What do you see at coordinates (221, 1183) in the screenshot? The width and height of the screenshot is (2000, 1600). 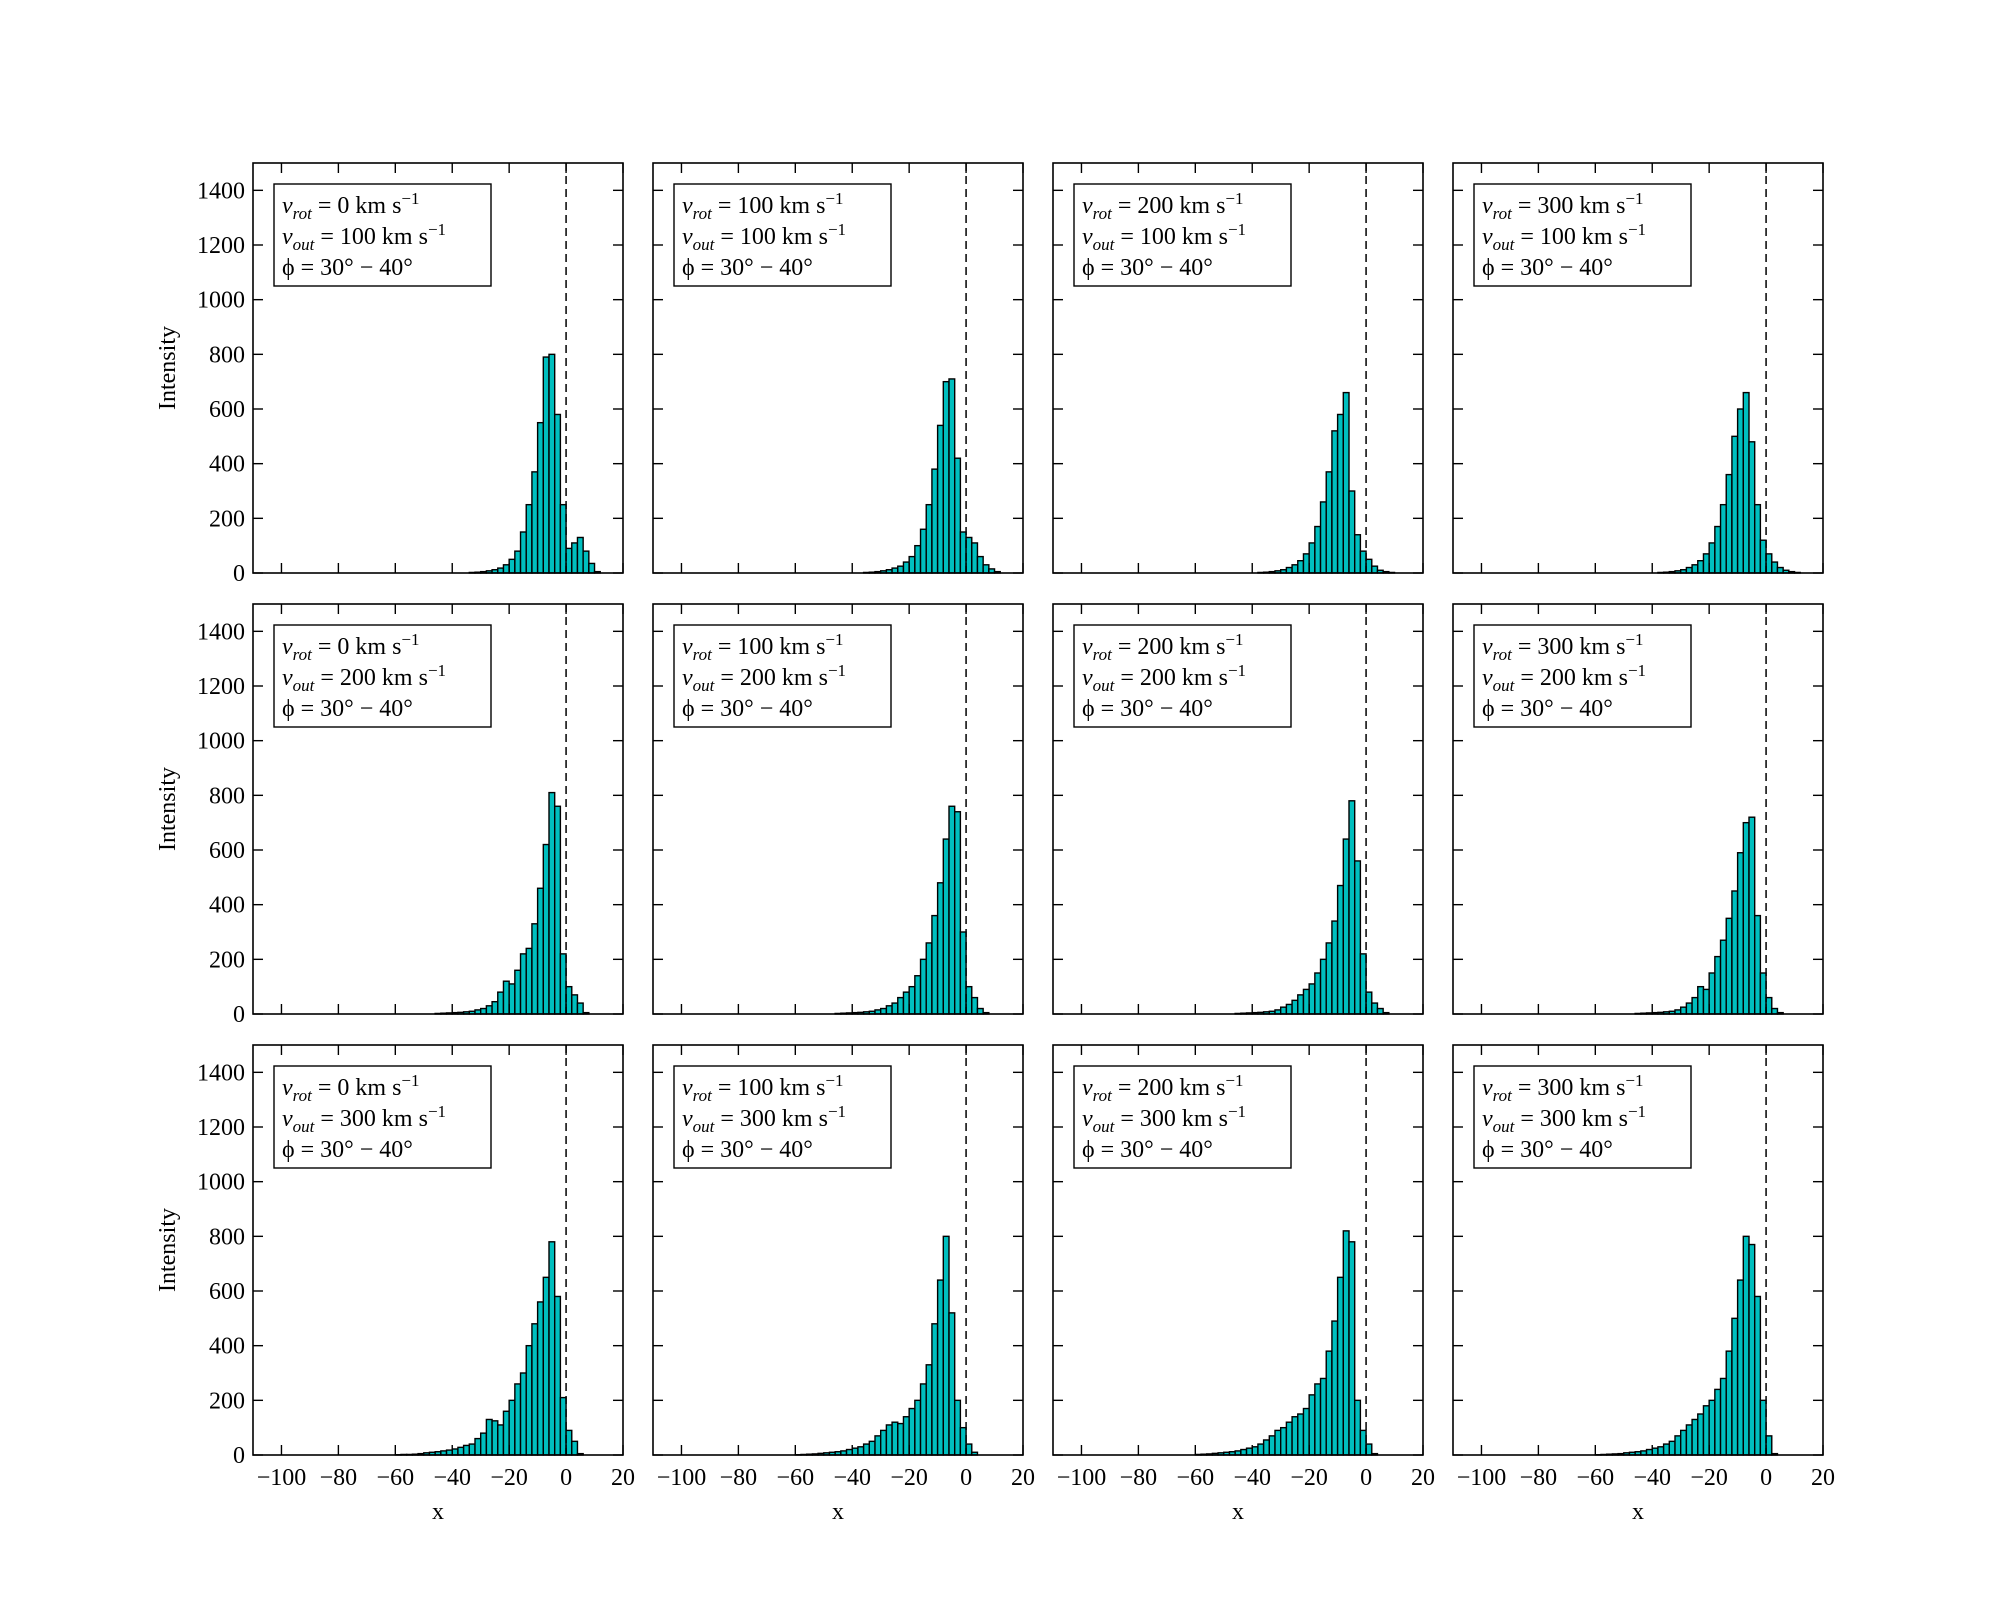 I see `y-tick-label: 1000` at bounding box center [221, 1183].